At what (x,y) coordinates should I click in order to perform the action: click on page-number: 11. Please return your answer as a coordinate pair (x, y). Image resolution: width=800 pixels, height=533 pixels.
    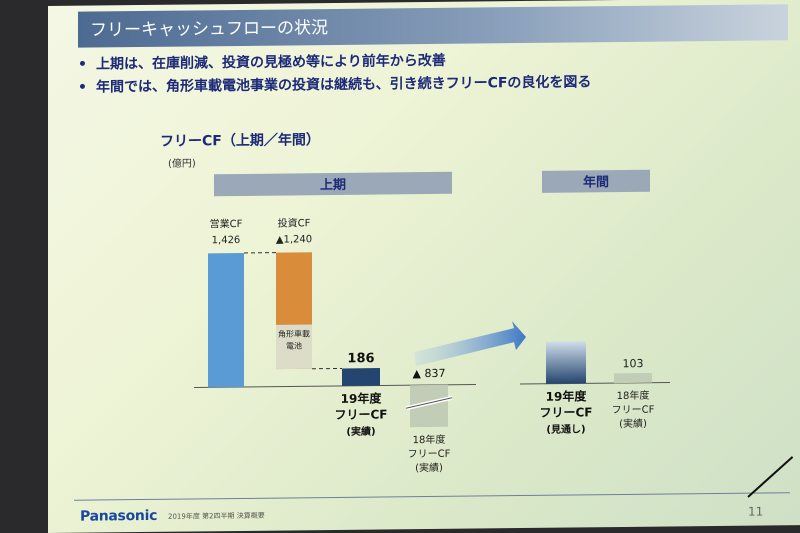
    Looking at the image, I should click on (756, 511).